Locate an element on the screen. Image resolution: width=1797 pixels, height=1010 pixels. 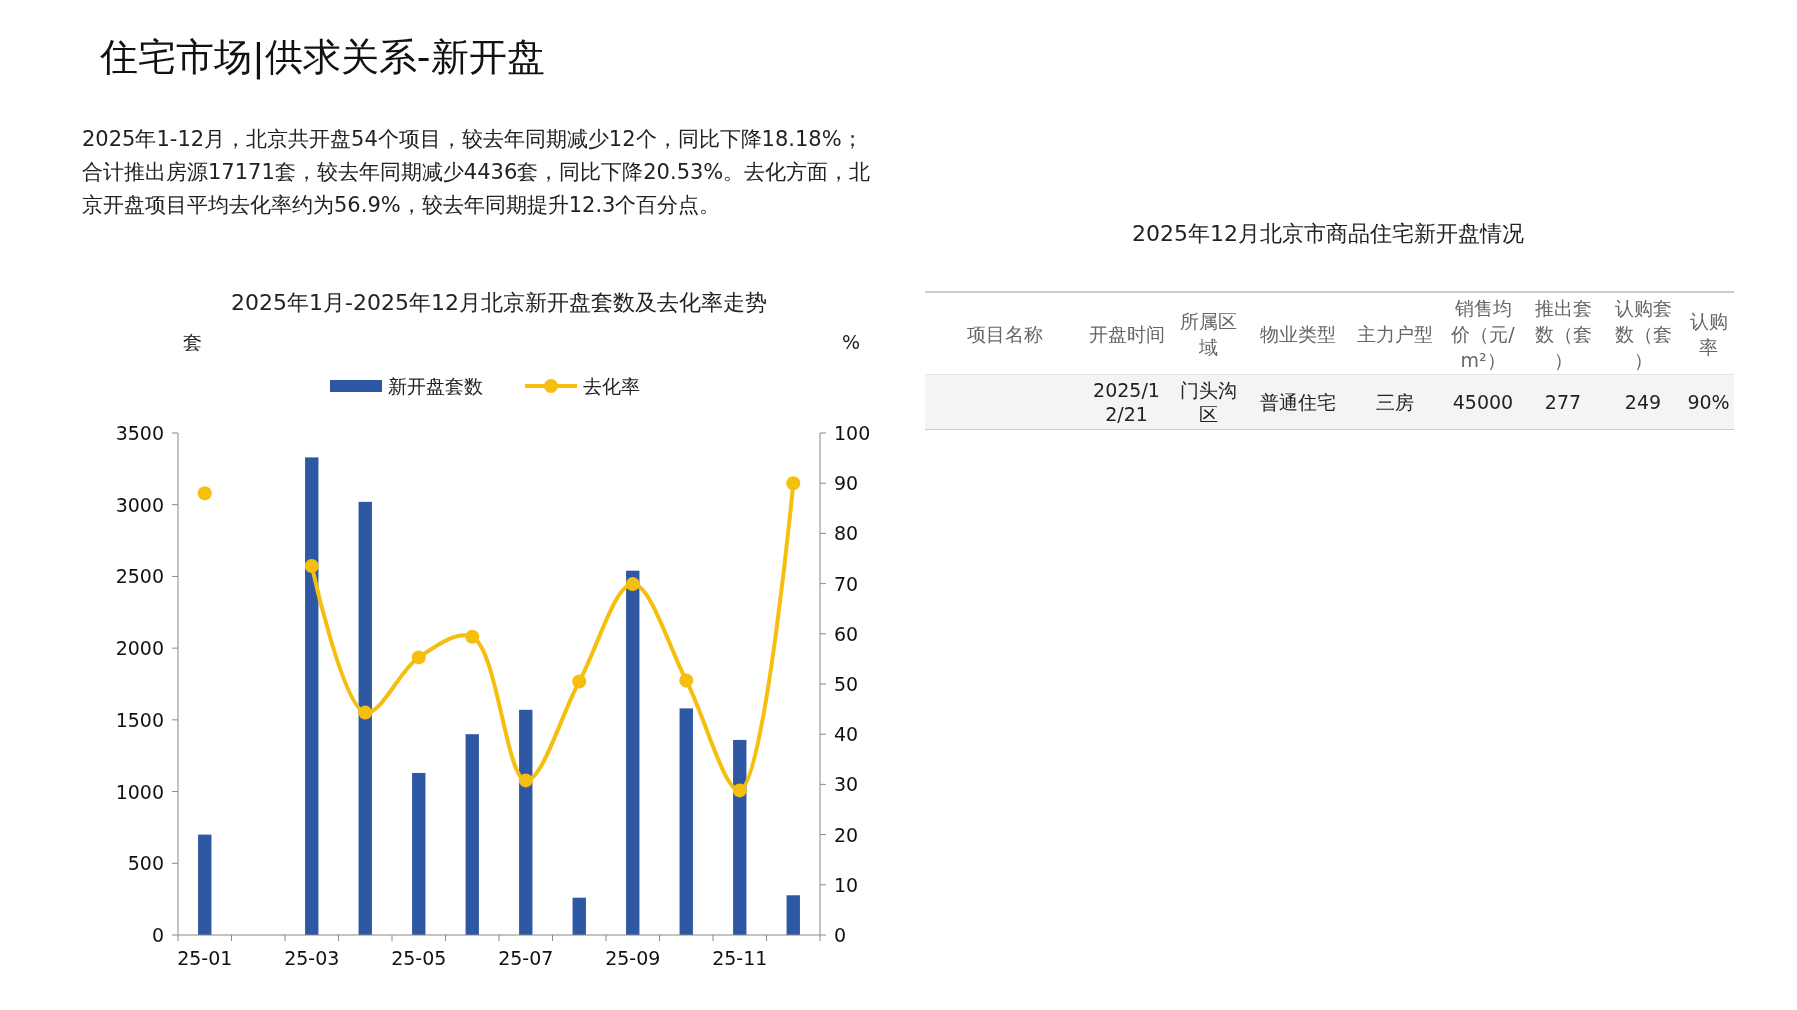
text: 2025/12/21 is located at coordinates (1126, 402).